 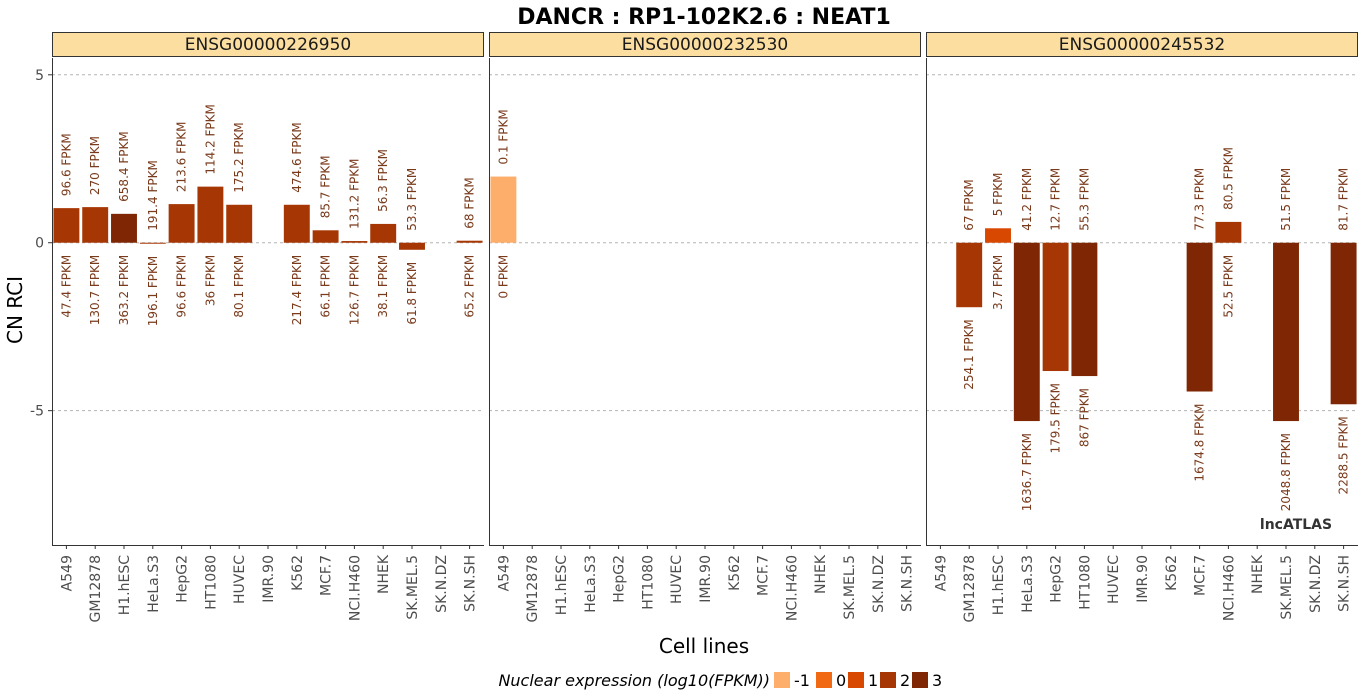 What do you see at coordinates (503, 277) in the screenshot?
I see `fpkm-label-nuclear: 0 FPKM` at bounding box center [503, 277].